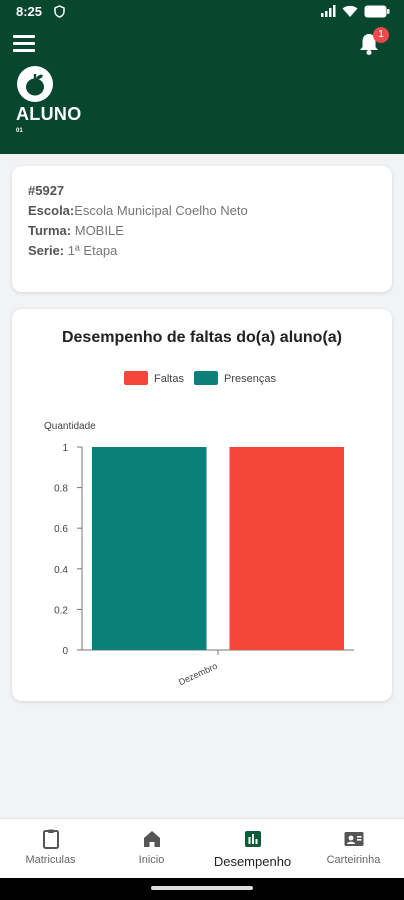 Image resolution: width=404 pixels, height=900 pixels. Describe the element at coordinates (252, 861) in the screenshot. I see `nav-label: Desempenho` at that location.